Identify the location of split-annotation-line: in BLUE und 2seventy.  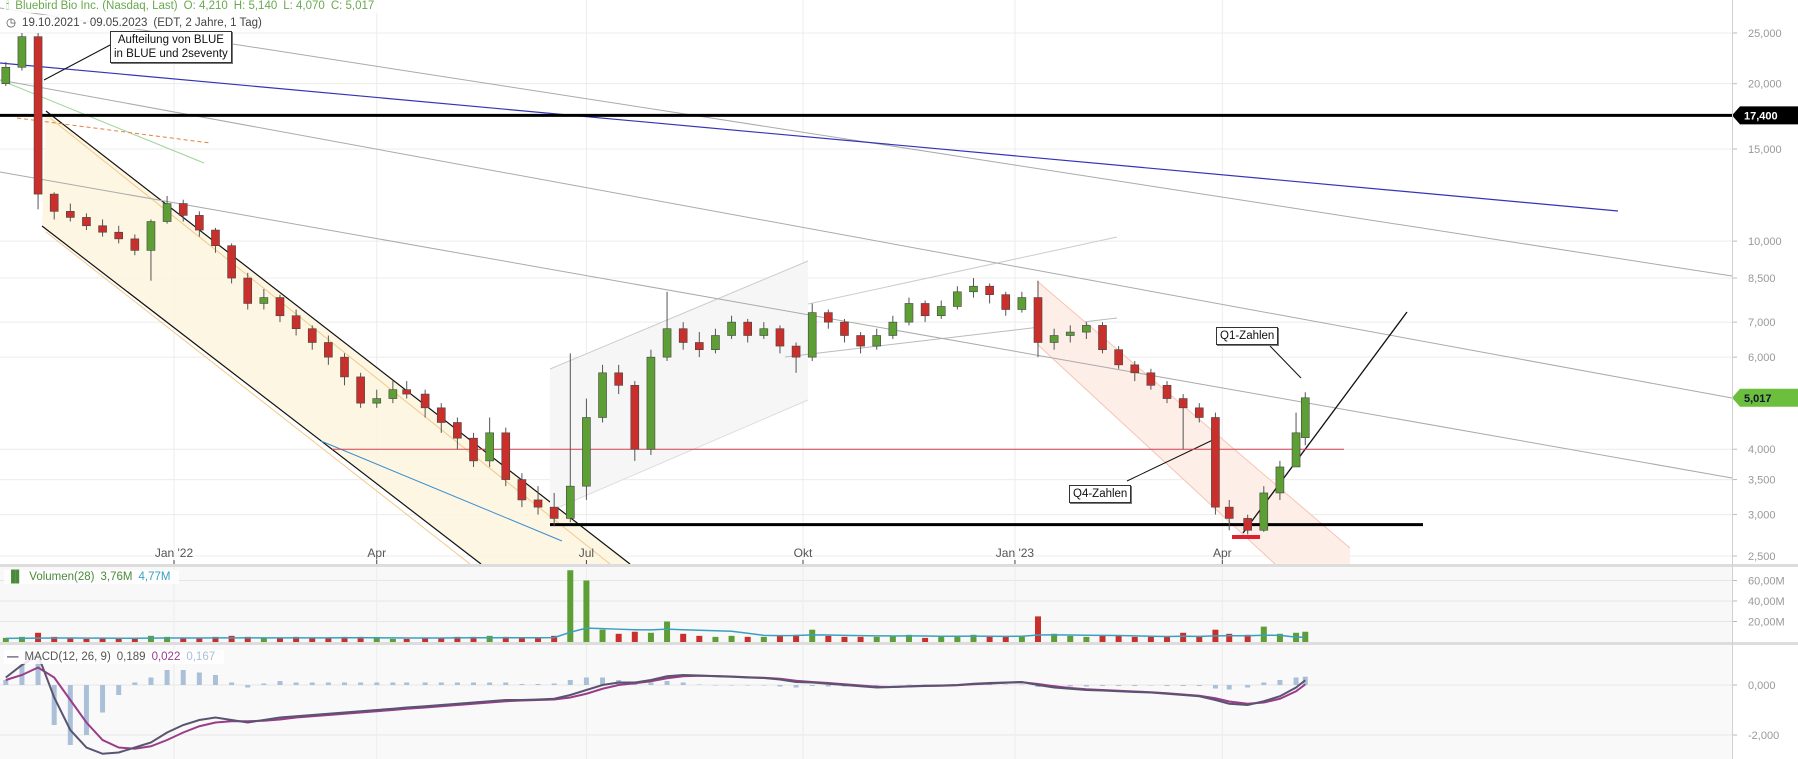
(171, 54).